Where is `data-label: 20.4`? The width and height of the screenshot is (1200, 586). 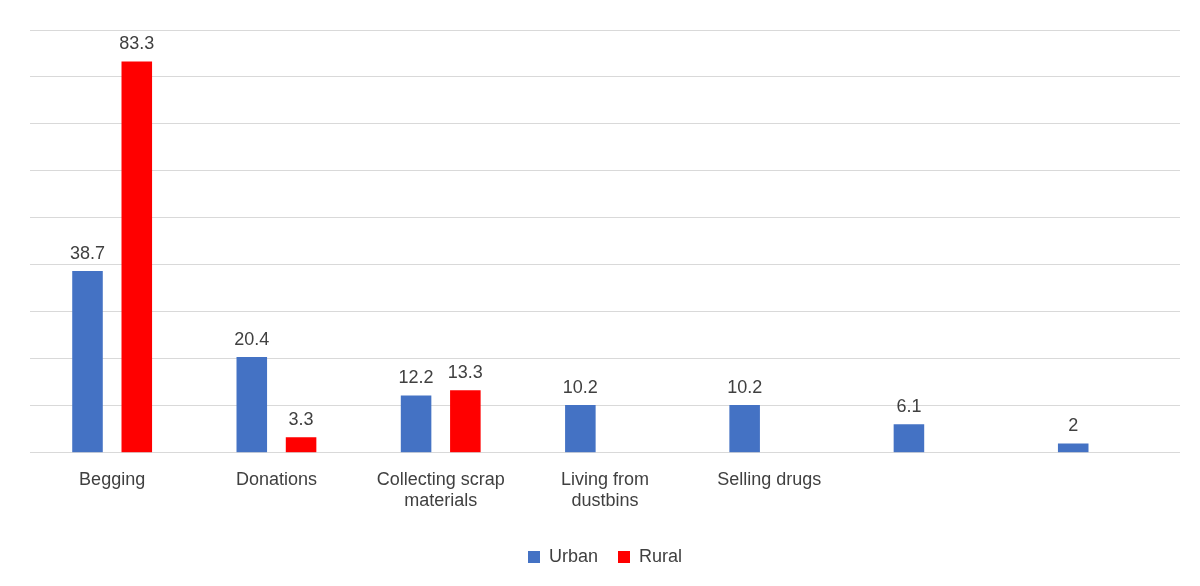
data-label: 20.4 is located at coordinates (252, 338).